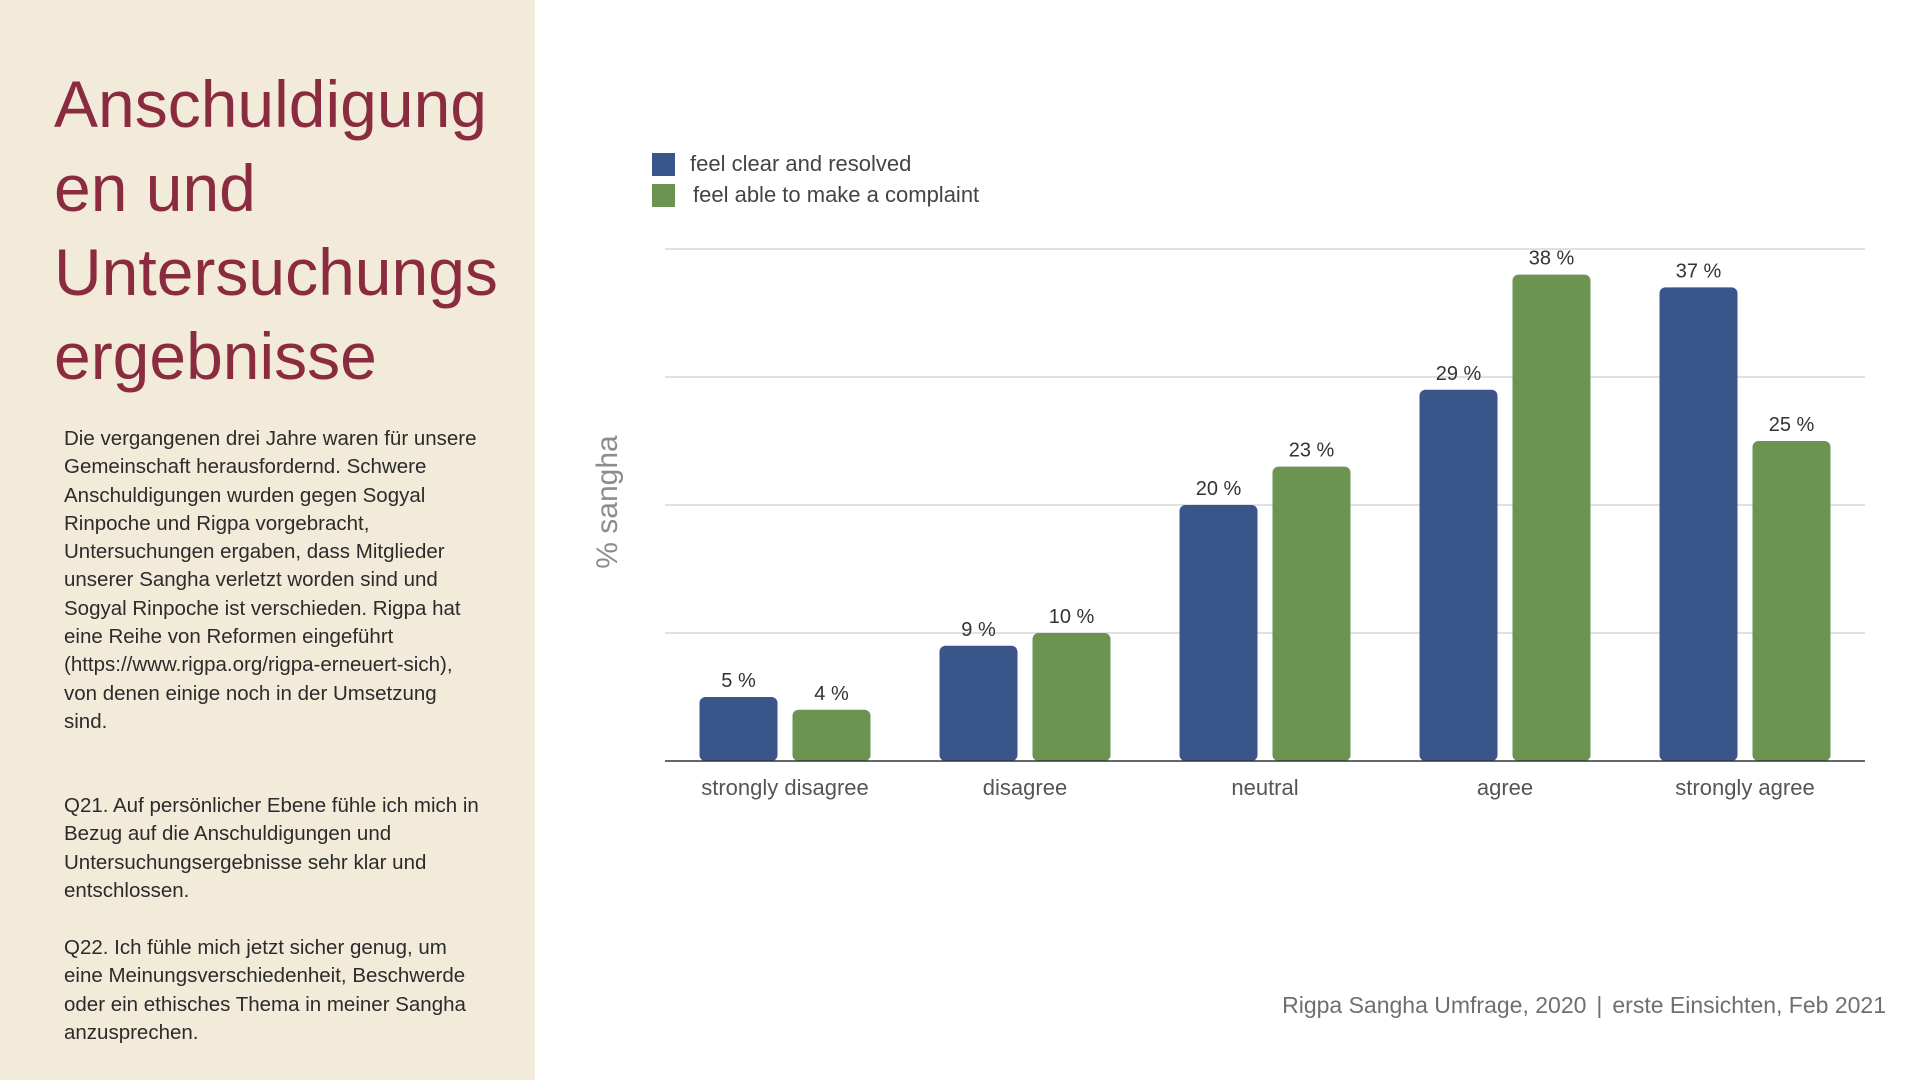 The height and width of the screenshot is (1080, 1920). I want to click on data-label: 37 %, so click(1699, 271).